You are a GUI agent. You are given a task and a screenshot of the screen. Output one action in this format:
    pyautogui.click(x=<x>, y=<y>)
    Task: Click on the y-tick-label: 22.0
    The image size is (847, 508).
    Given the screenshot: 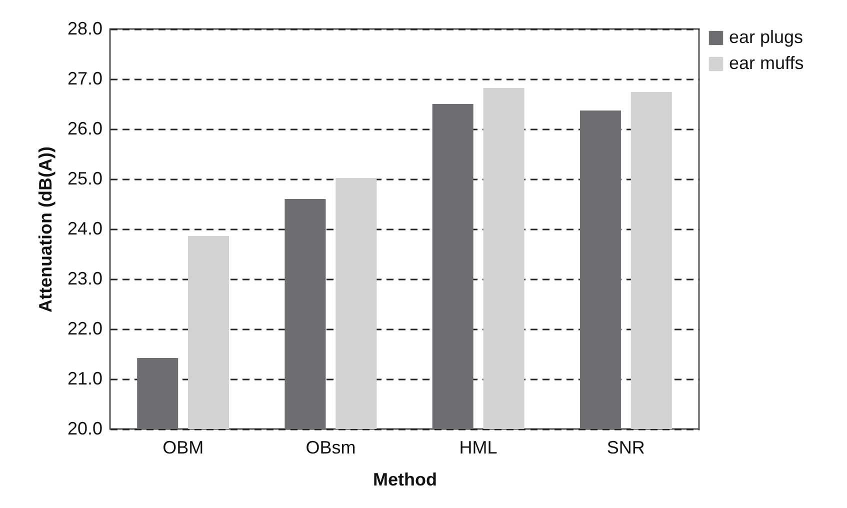 What is the action you would take?
    pyautogui.click(x=84, y=328)
    